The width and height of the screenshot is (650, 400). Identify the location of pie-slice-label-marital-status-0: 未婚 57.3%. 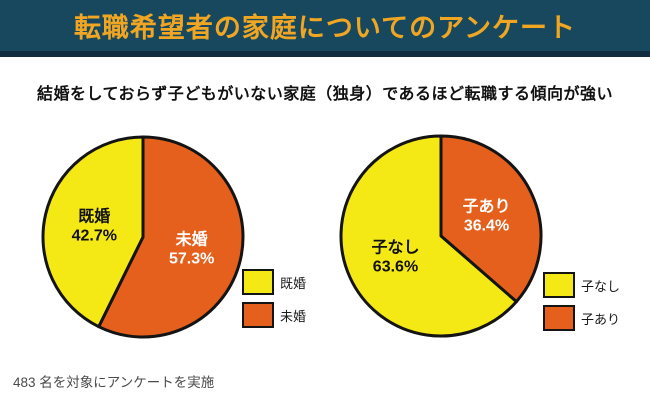
(191, 248).